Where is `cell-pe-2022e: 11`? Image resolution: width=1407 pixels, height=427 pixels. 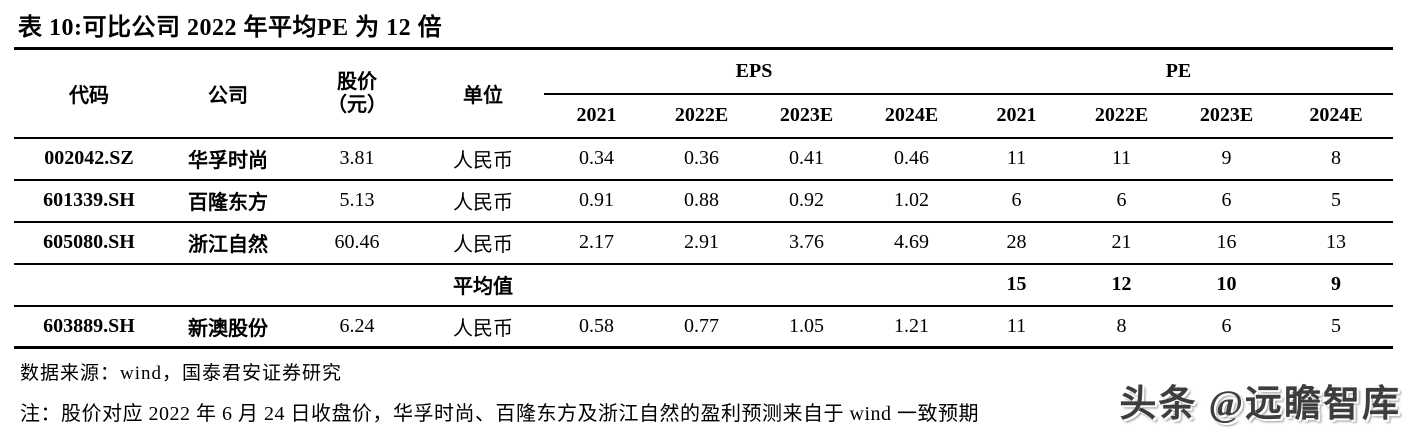 cell-pe-2022e: 11 is located at coordinates (1121, 158).